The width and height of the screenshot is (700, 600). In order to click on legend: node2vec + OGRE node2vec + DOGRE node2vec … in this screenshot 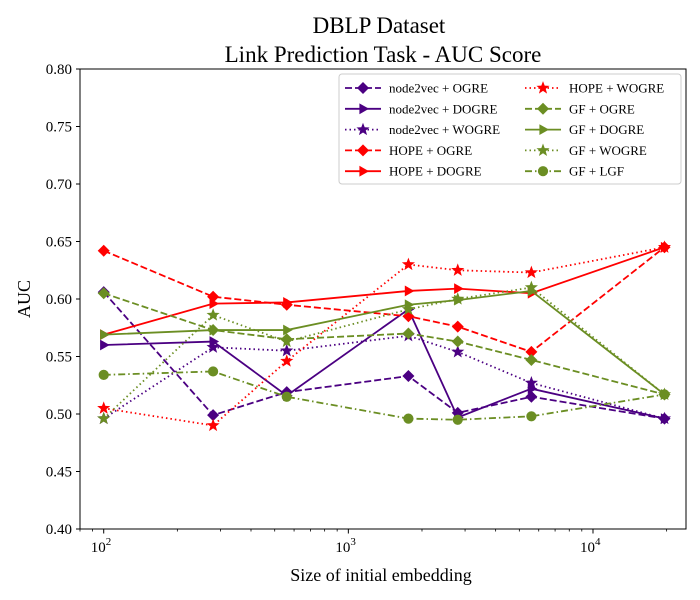, I will do `click(510, 129)`.